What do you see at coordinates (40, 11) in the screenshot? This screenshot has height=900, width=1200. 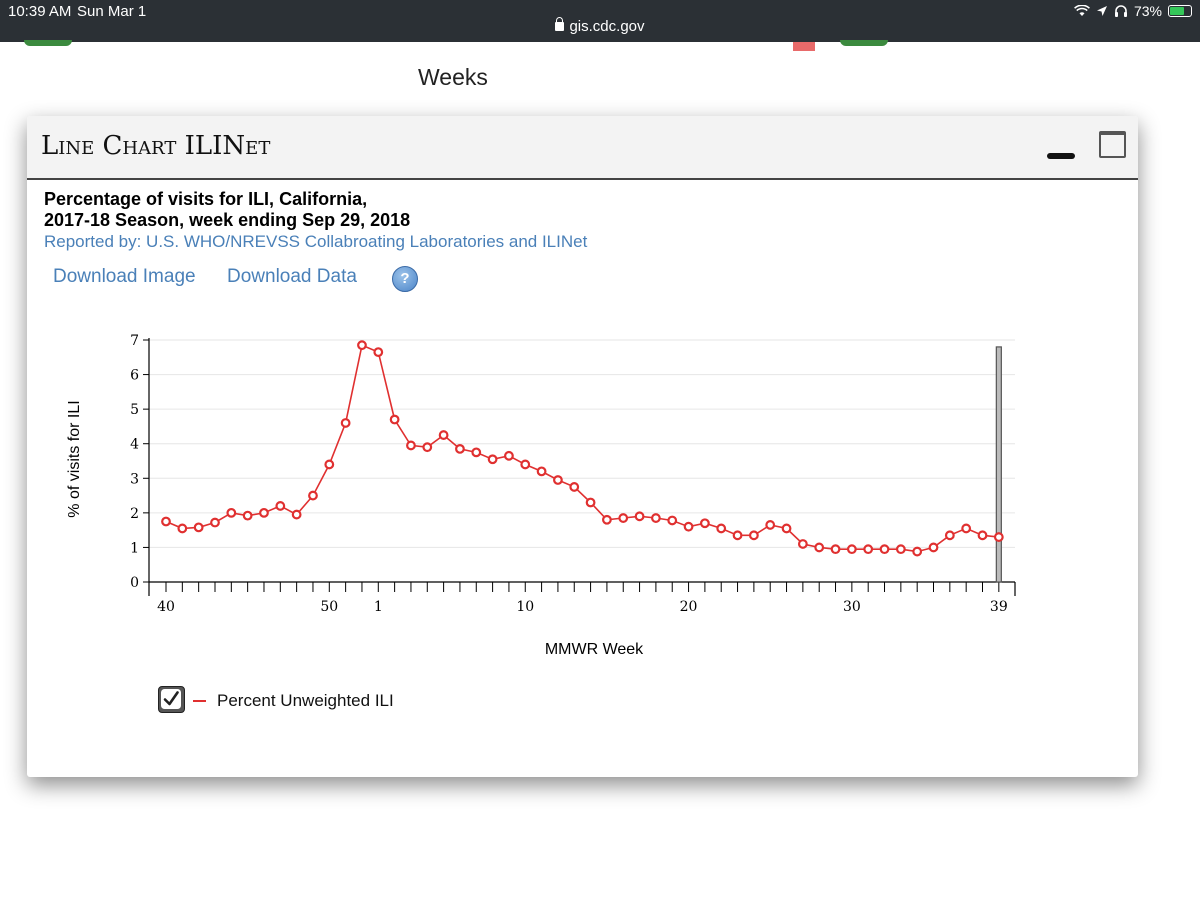 I see `status-time: 10:39 AM` at bounding box center [40, 11].